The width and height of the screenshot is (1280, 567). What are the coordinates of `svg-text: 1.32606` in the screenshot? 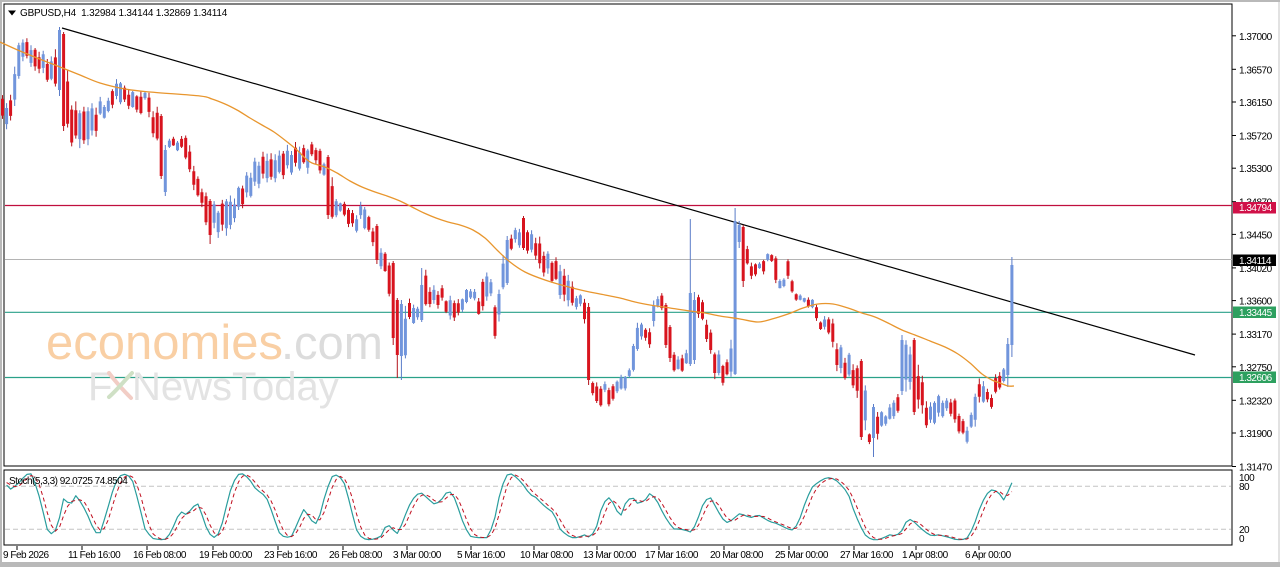 It's located at (1256, 378).